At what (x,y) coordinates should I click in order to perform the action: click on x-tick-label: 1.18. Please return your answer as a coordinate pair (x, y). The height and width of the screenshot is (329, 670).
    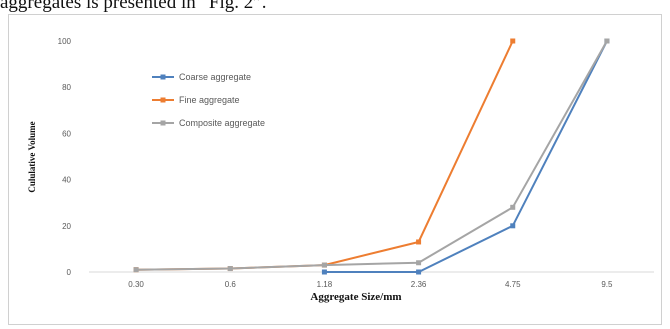
    Looking at the image, I should click on (325, 284).